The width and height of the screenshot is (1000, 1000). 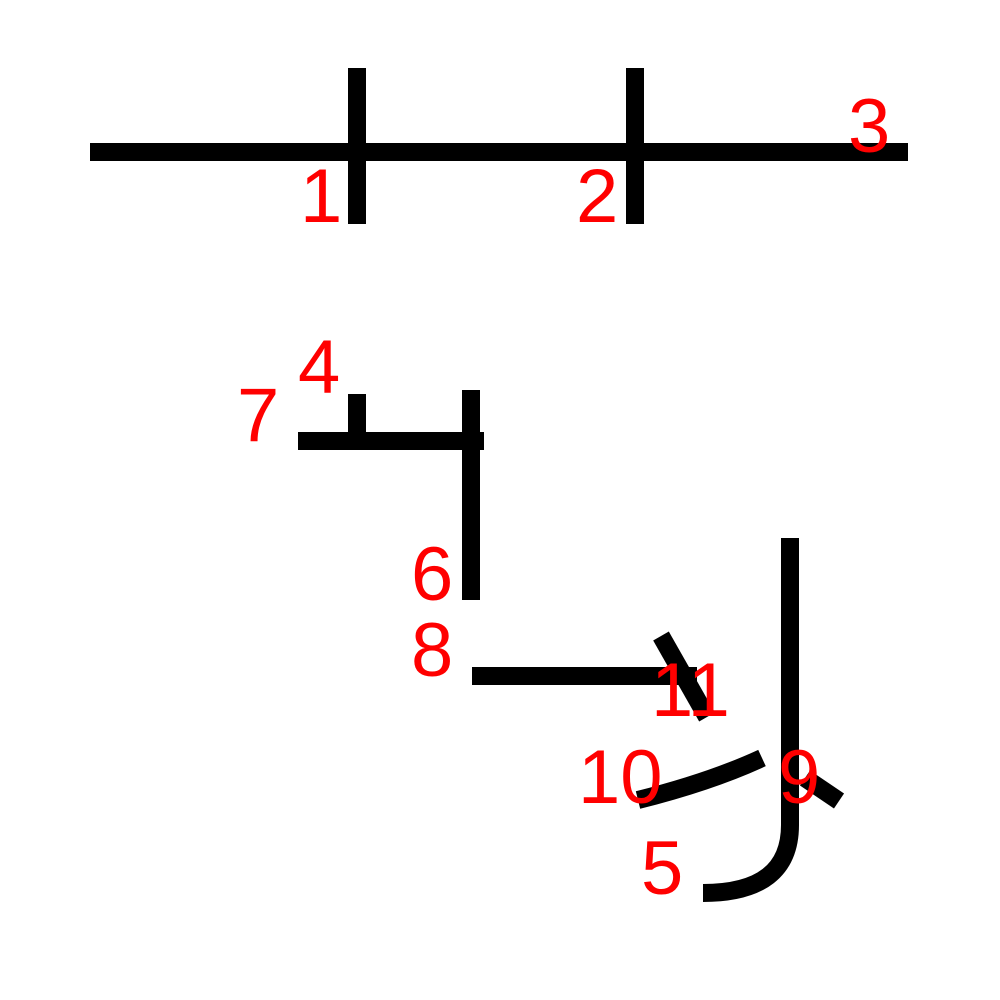 I want to click on stroke-label-1: 1, so click(x=321, y=196).